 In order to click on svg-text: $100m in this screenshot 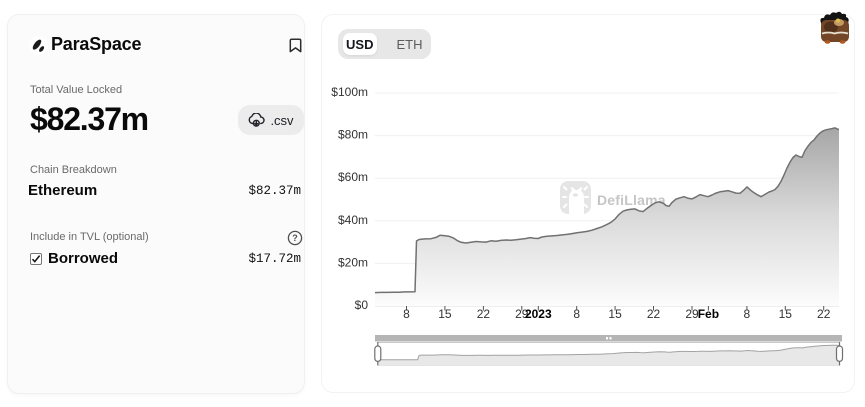, I will do `click(349, 92)`.